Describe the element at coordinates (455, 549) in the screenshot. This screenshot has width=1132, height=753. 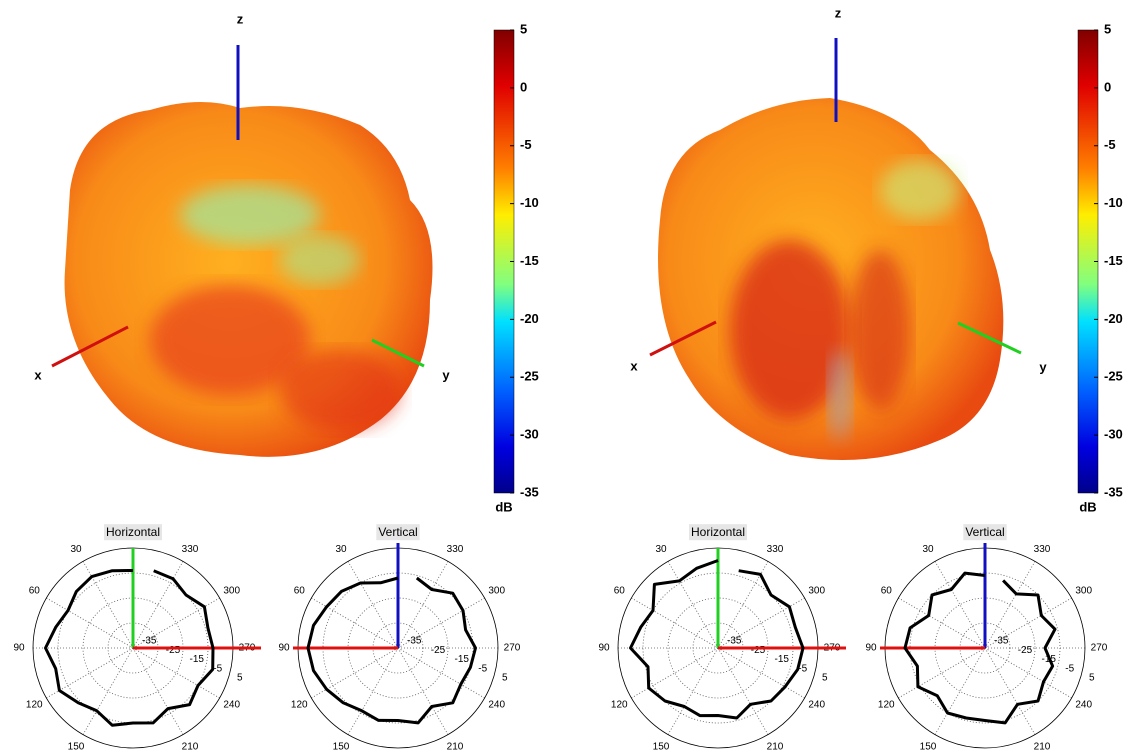
I see `theta-tick-label: 330` at that location.